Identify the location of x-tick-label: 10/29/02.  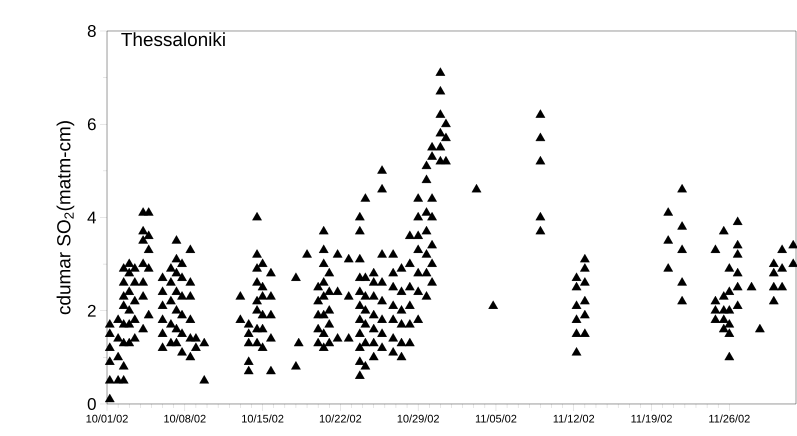
(418, 418).